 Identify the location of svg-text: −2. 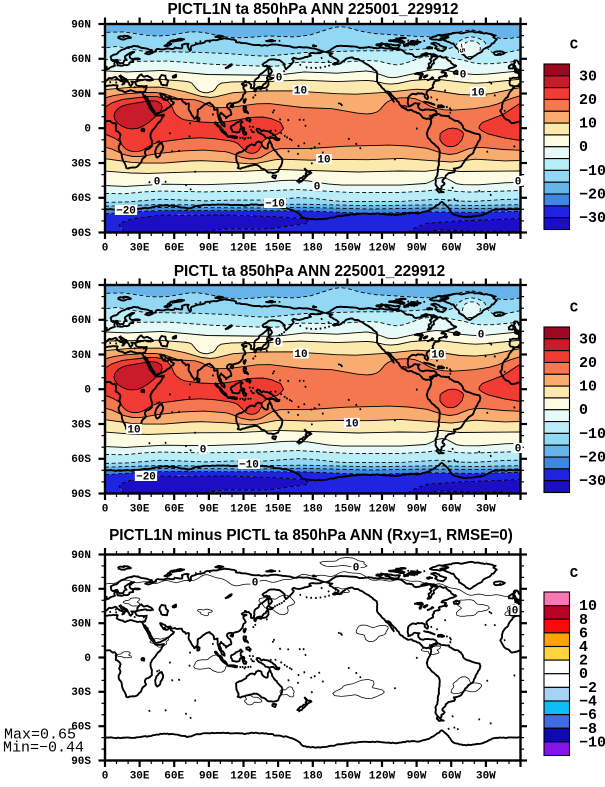
(588, 688).